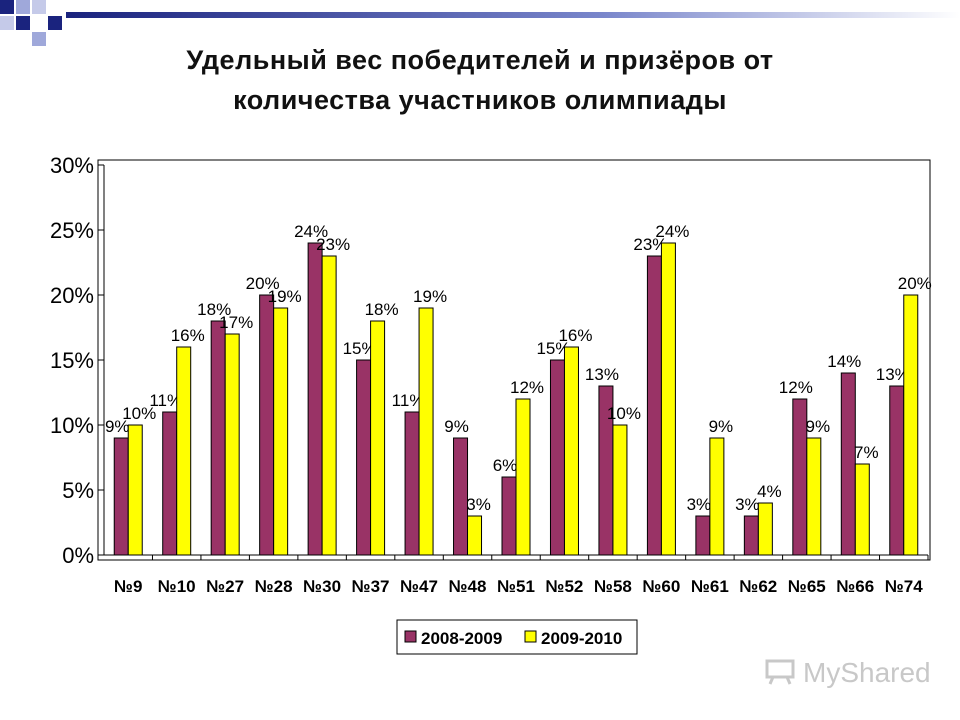 This screenshot has width=960, height=720. What do you see at coordinates (430, 296) in the screenshot?
I see `data-label: 19%` at bounding box center [430, 296].